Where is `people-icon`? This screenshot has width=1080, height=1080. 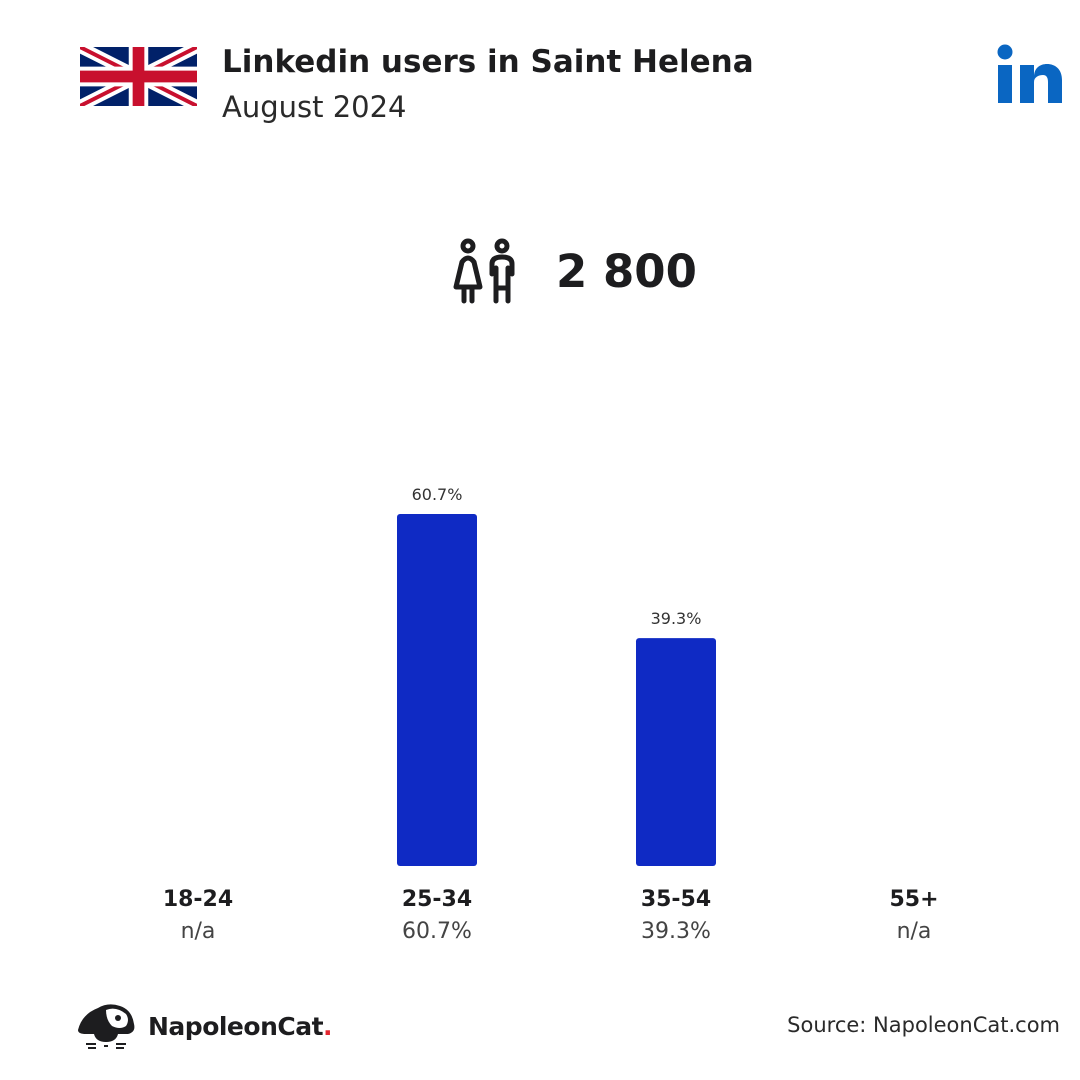 people-icon is located at coordinates (484, 271).